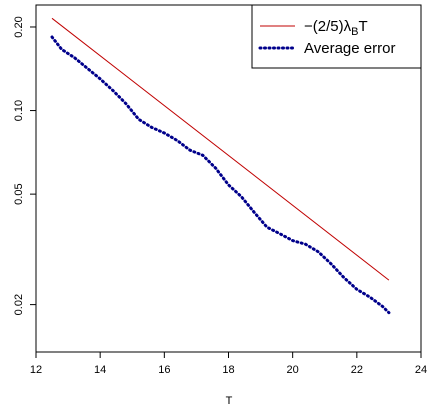 The image size is (428, 412). Describe the element at coordinates (164, 370) in the screenshot. I see `x-tick-label-16: 16` at that location.